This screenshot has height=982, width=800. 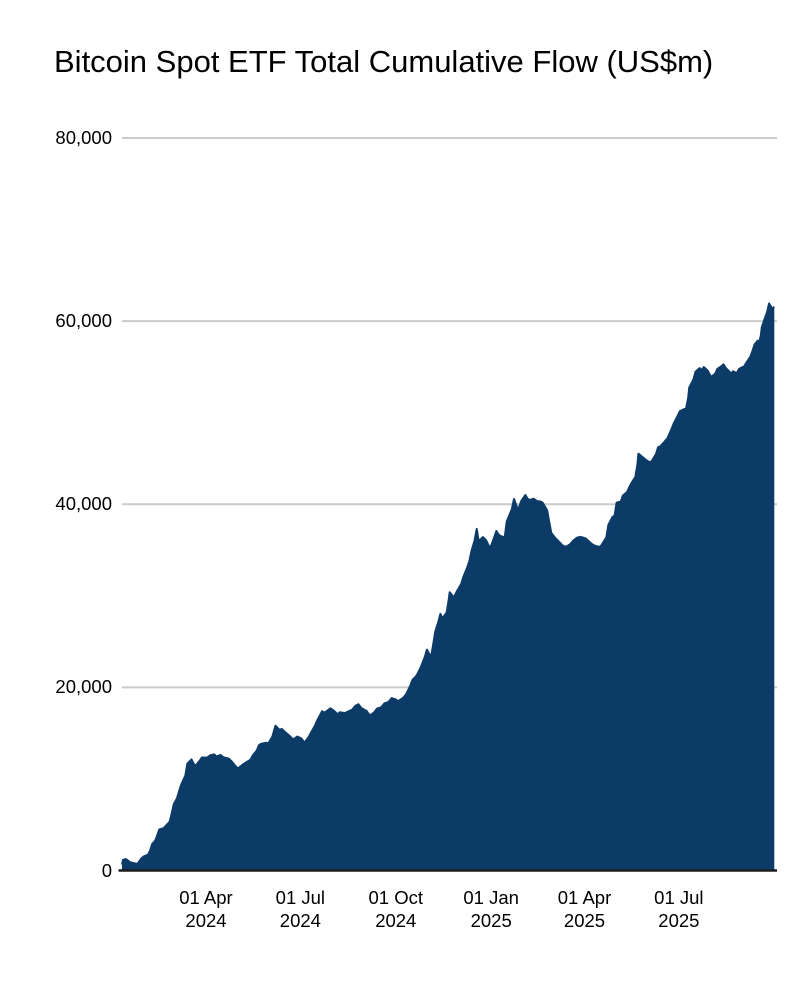 I want to click on y-tick-label-60000: 60,000, so click(x=83, y=321).